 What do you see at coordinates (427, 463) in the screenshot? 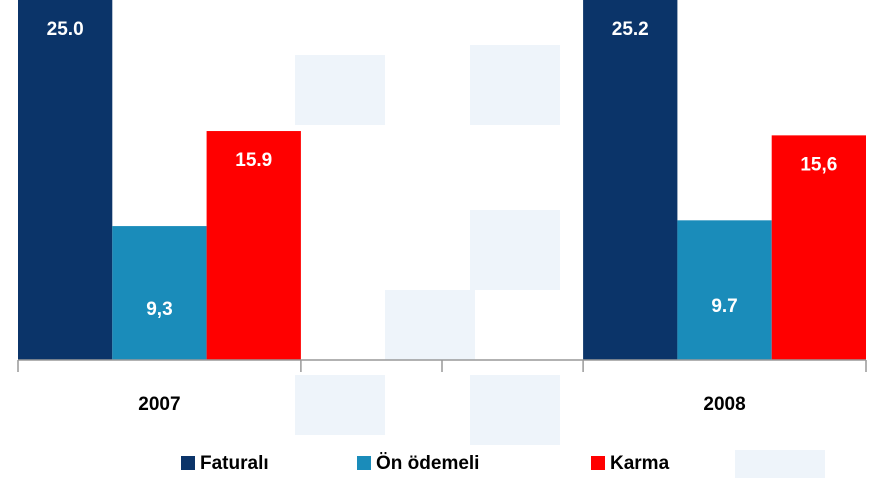
I see `legend-label: Ön ödemeli` at bounding box center [427, 463].